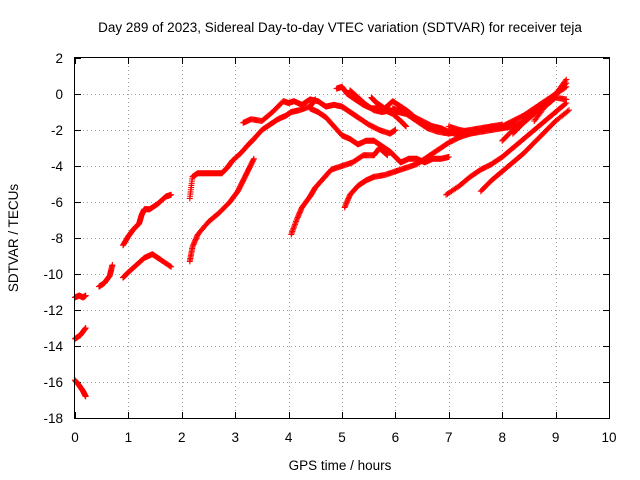 This screenshot has height=480, width=640. I want to click on y-tick-label: -2, so click(57, 130).